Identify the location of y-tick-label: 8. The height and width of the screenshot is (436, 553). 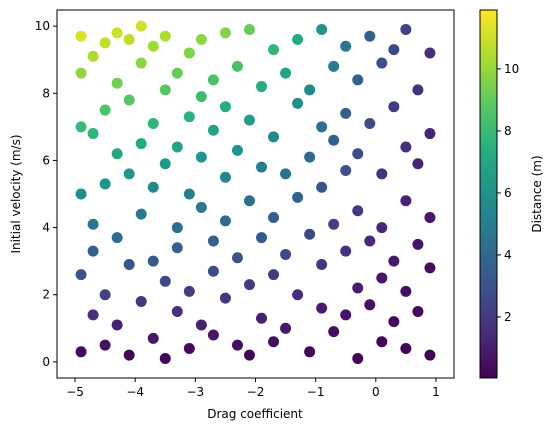
(46, 93).